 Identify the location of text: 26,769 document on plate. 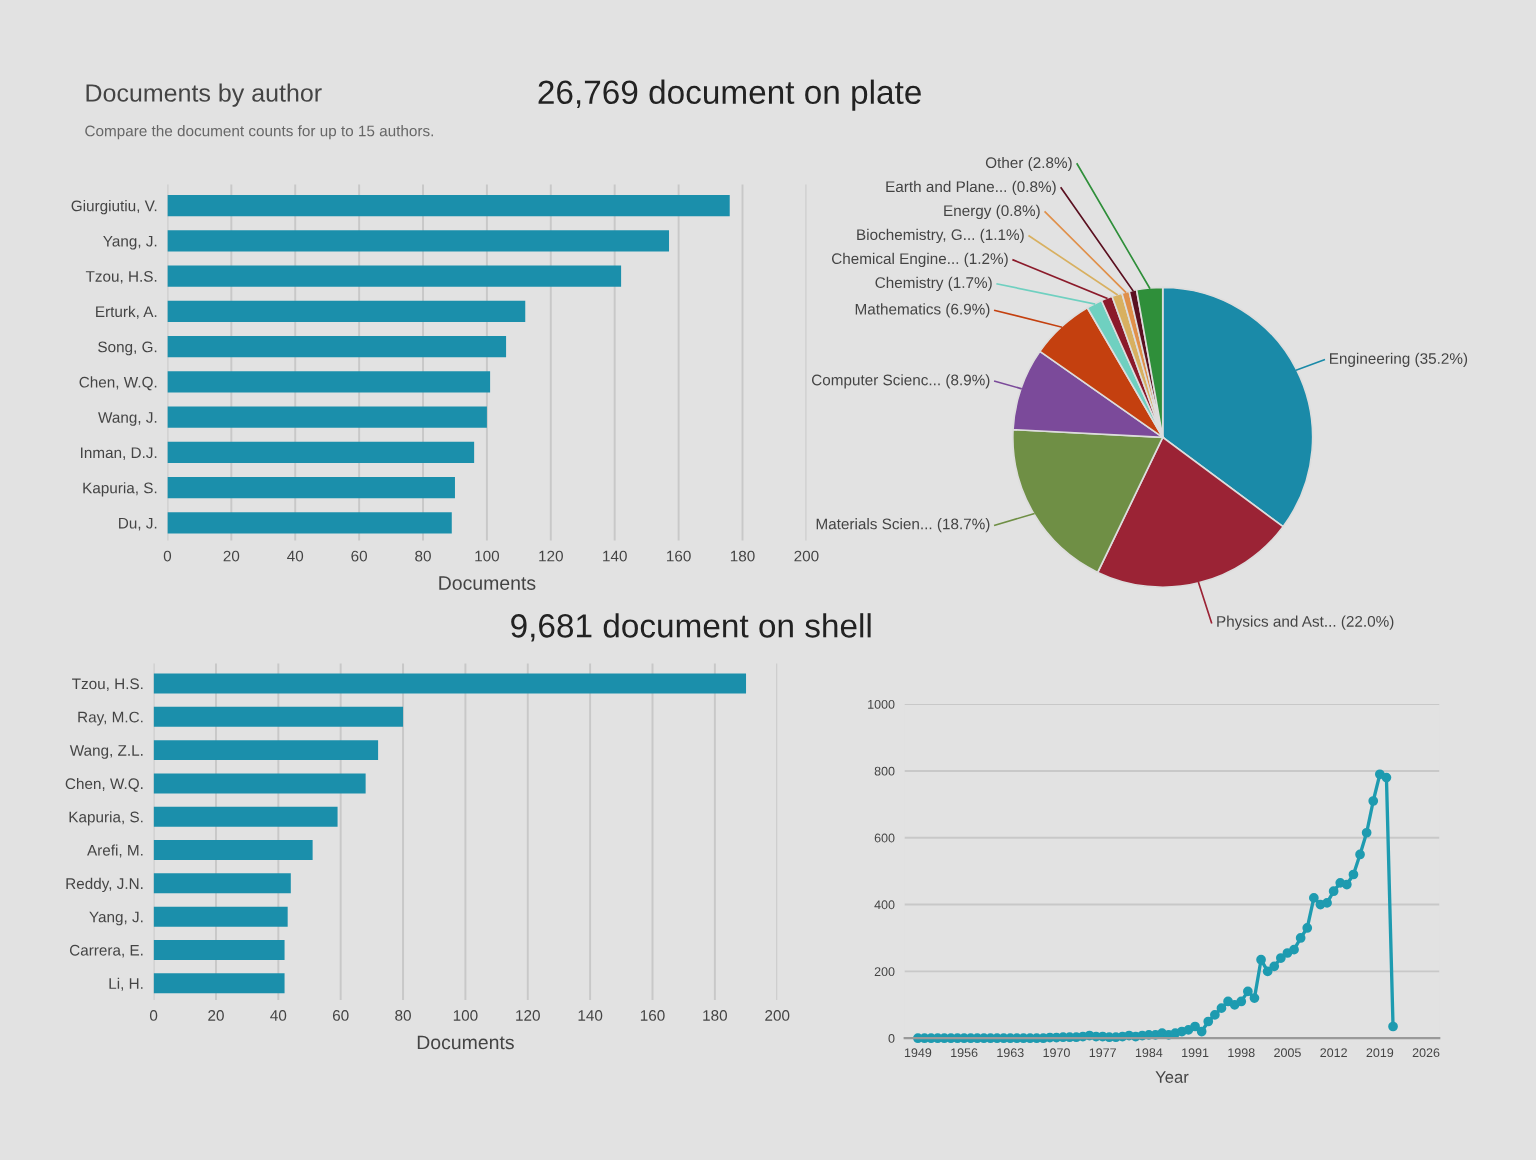
(729, 95).